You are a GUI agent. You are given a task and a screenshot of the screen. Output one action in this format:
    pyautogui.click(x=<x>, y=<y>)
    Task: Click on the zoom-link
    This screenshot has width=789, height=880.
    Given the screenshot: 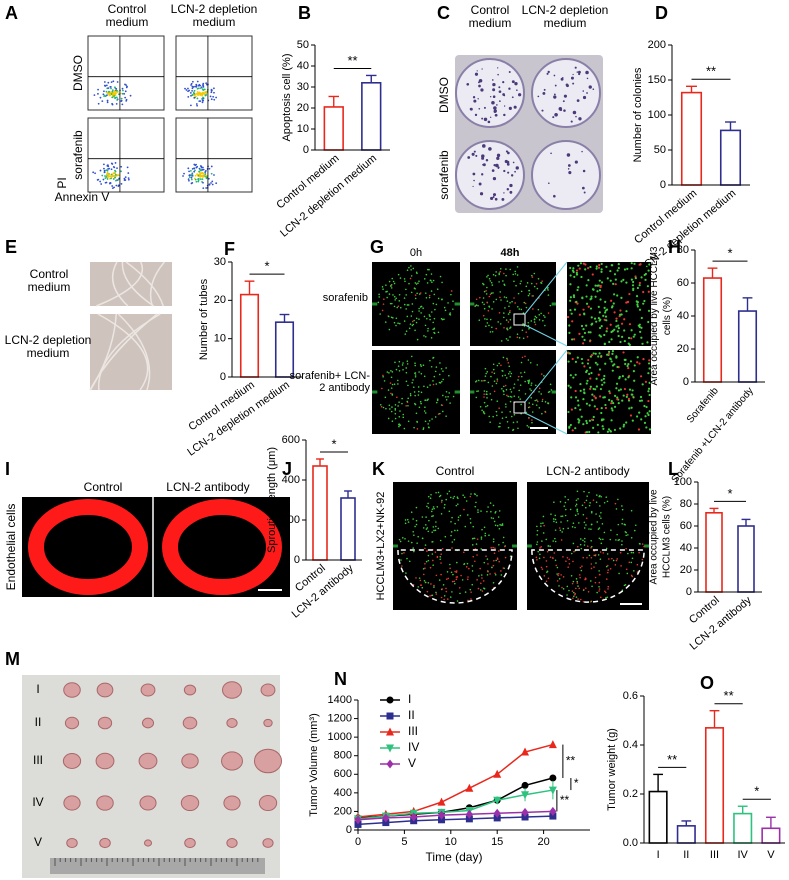 What is the action you would take?
    pyautogui.click(x=546, y=288)
    